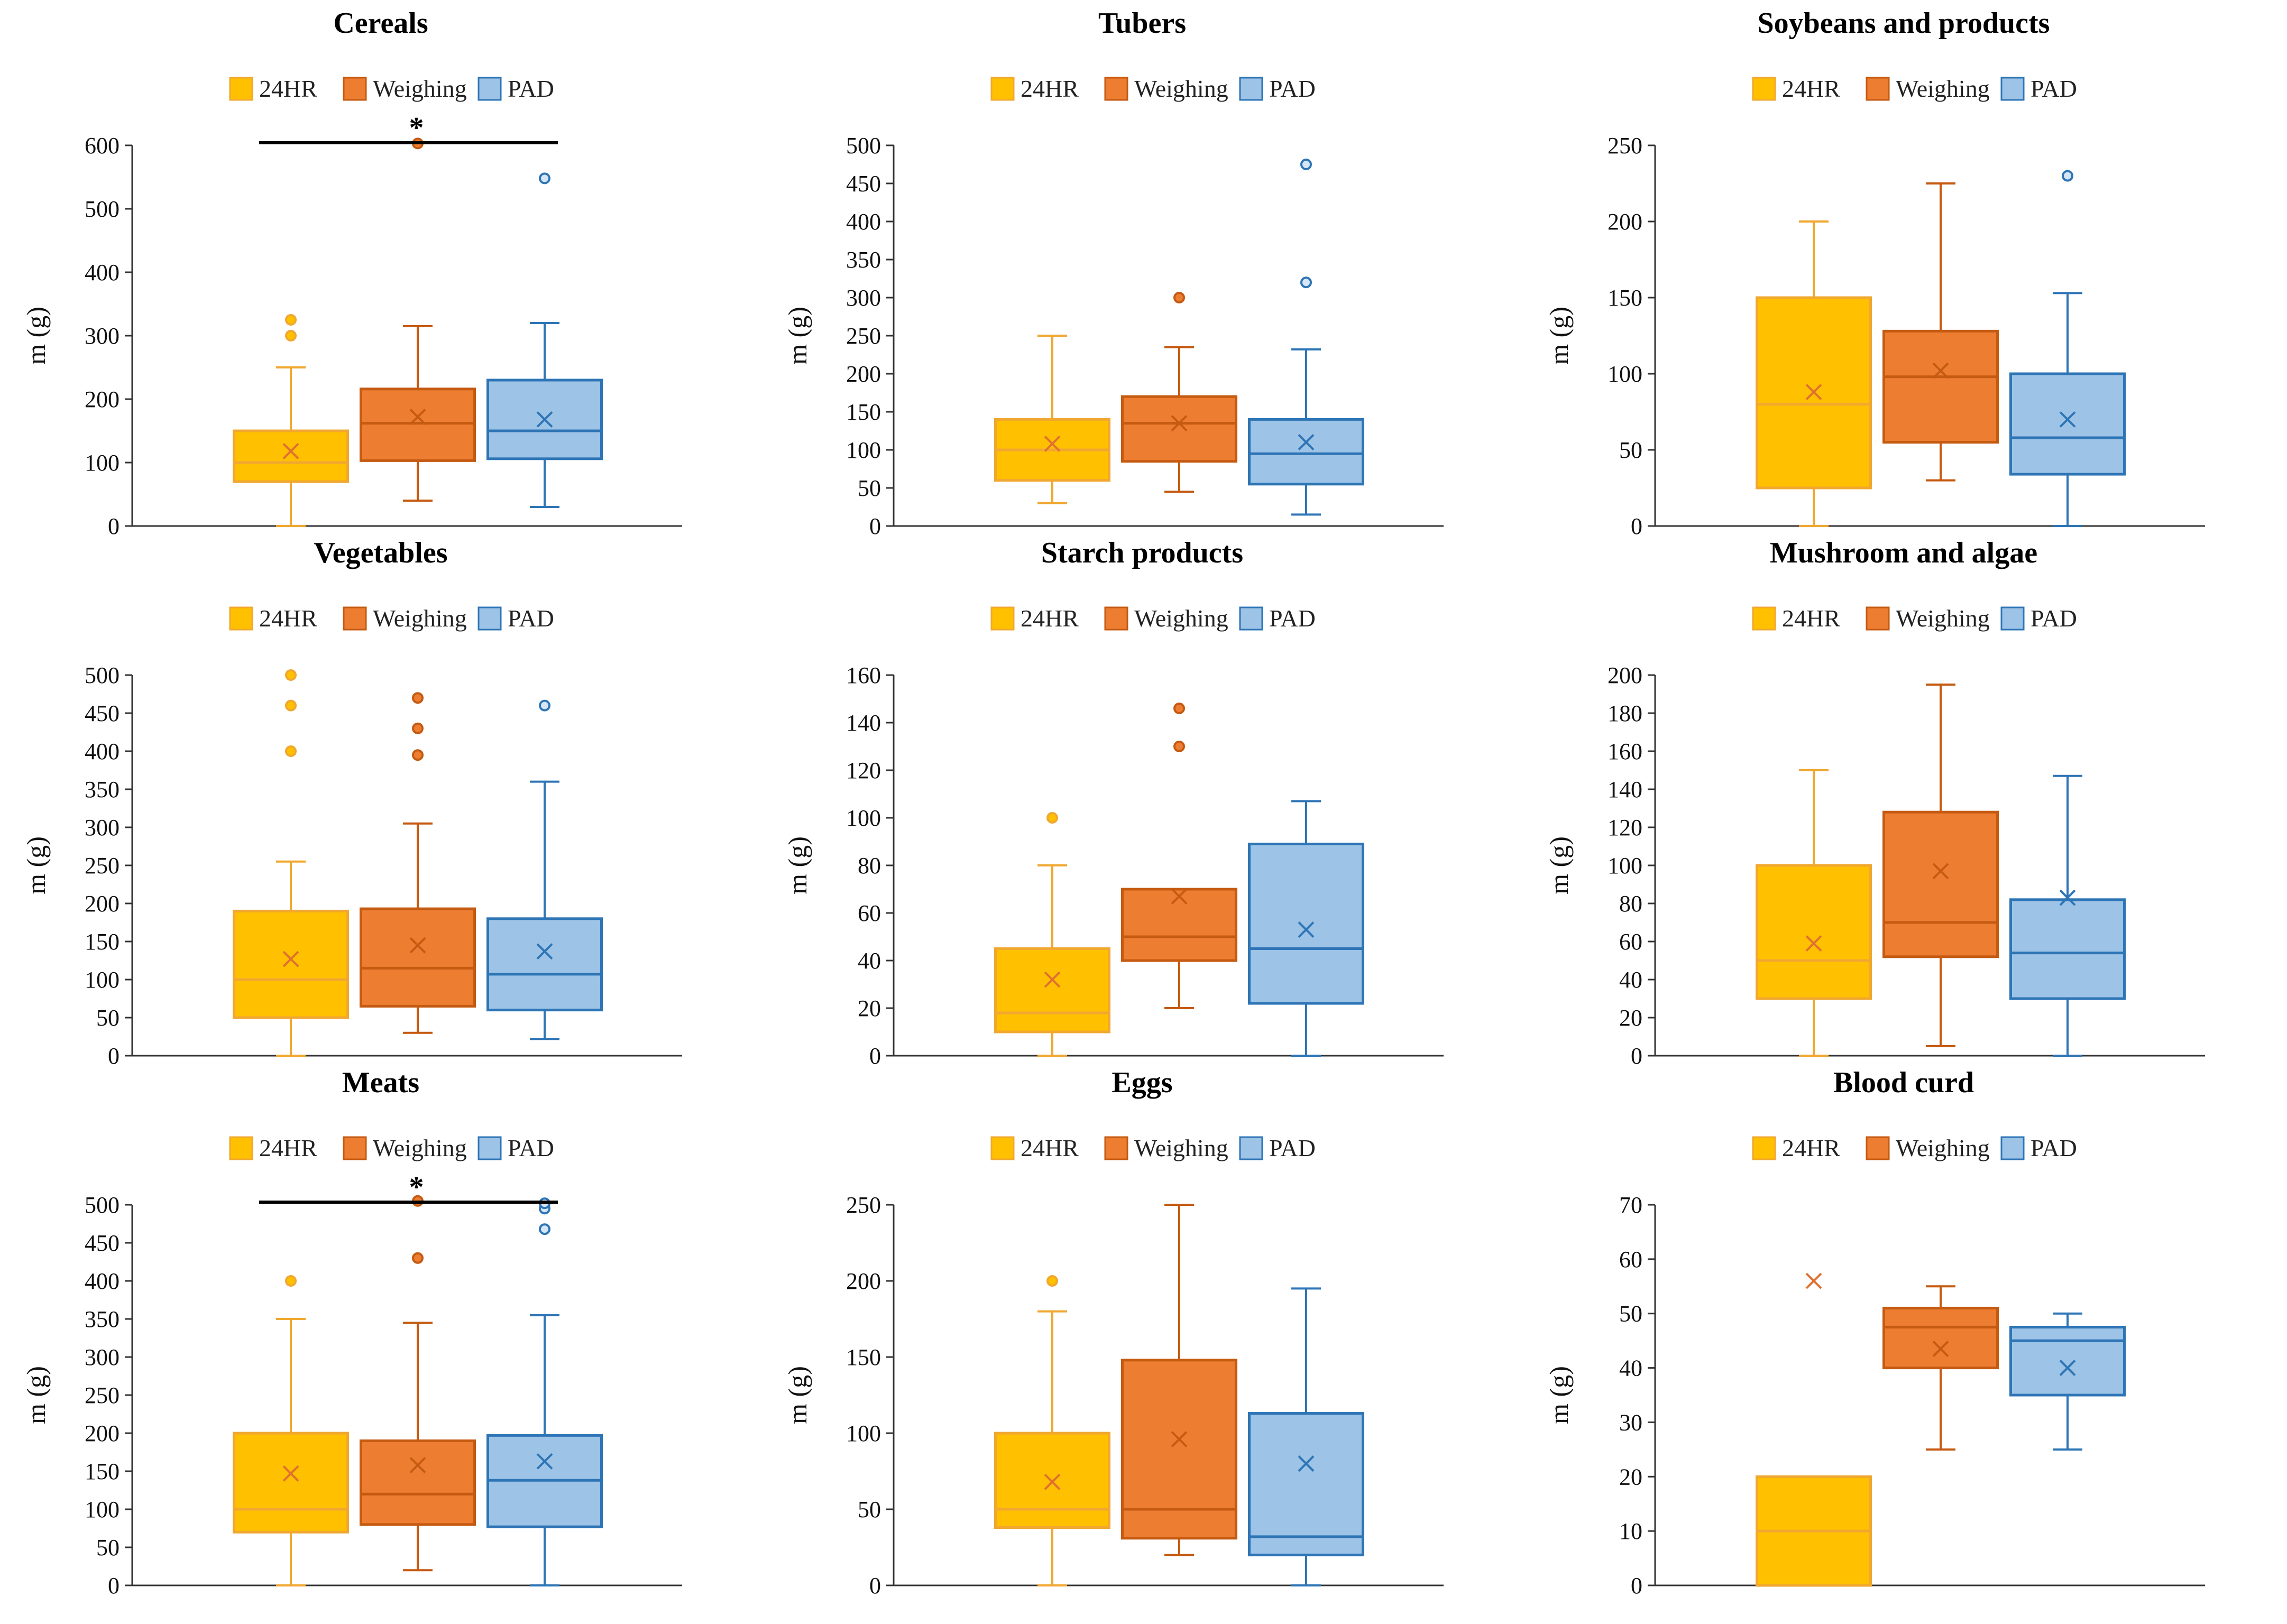 The height and width of the screenshot is (1624, 2287). What do you see at coordinates (1116, 618) in the screenshot?
I see `starch-products-legend-swatch-weighing` at bounding box center [1116, 618].